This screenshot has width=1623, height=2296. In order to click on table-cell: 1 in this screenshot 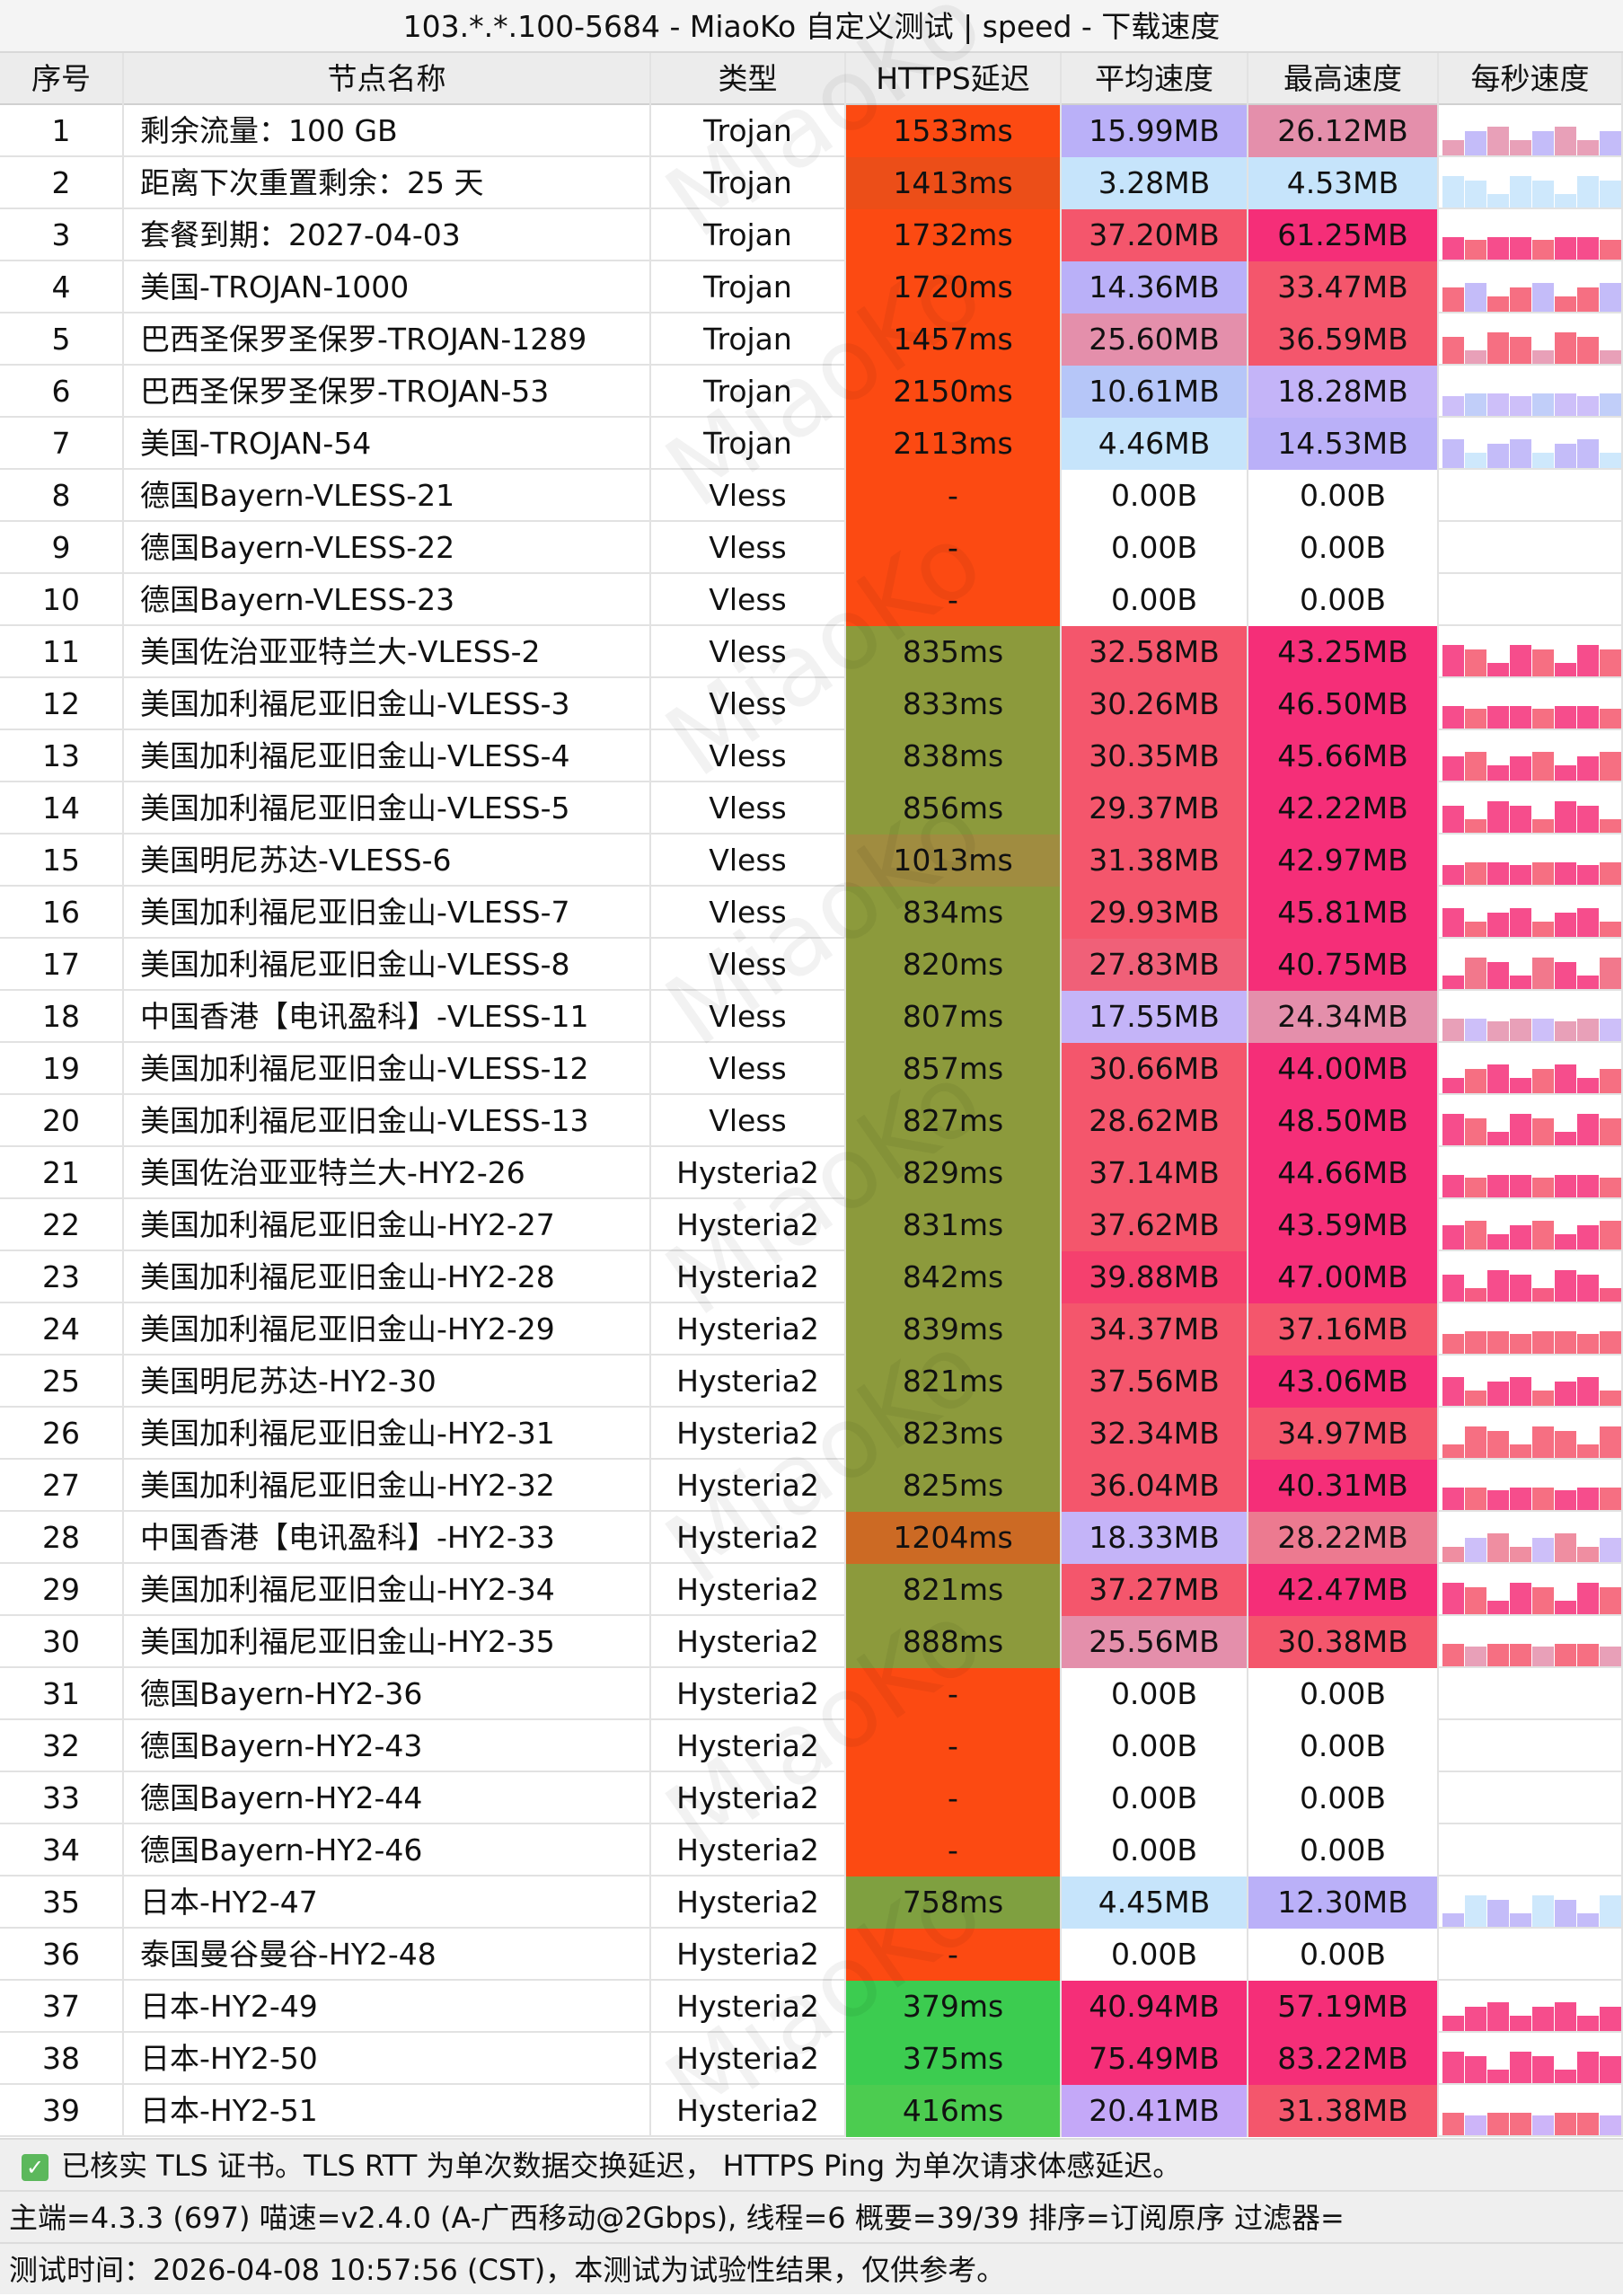, I will do `click(62, 131)`.